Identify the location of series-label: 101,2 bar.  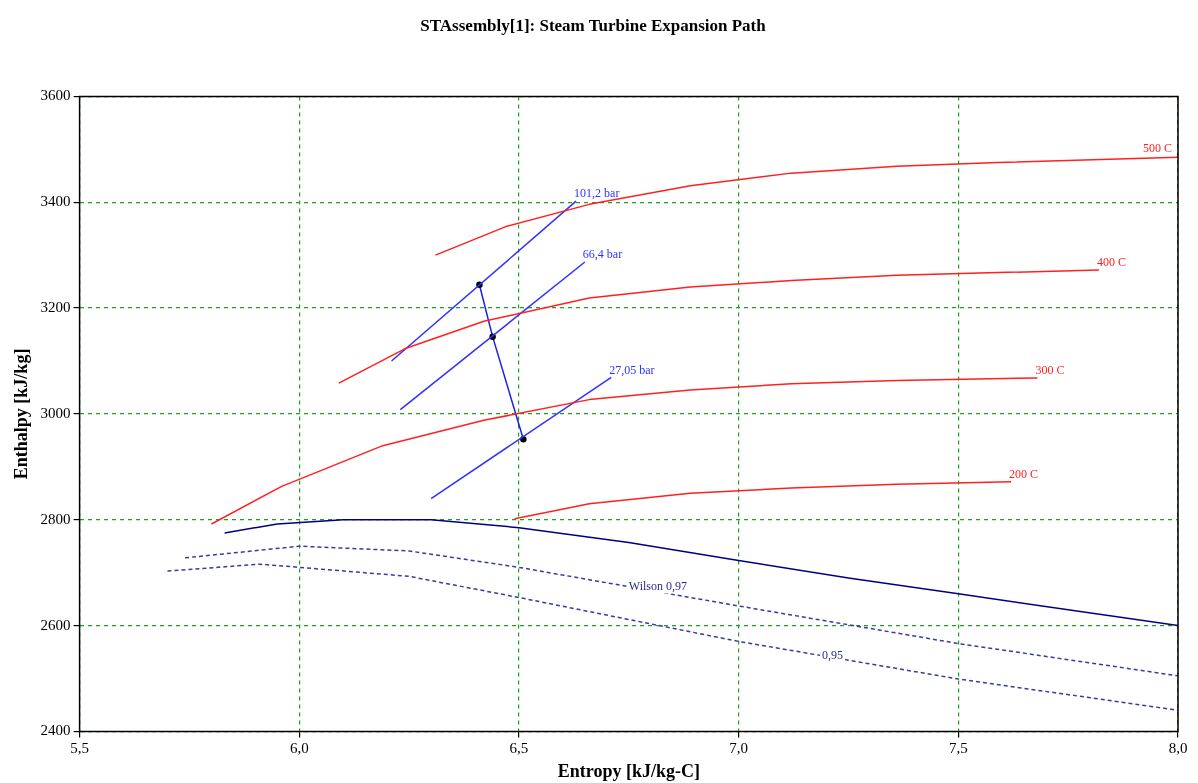
(597, 193).